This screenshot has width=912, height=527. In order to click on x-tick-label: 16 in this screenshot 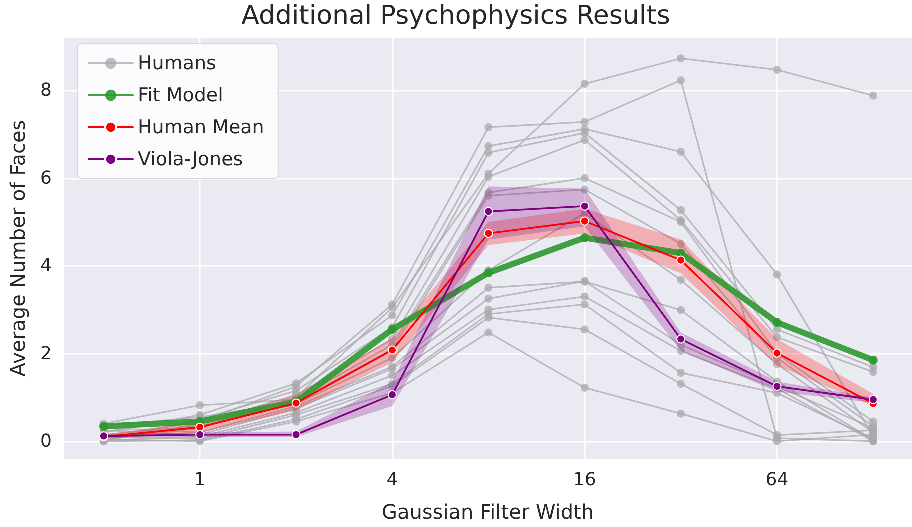, I will do `click(584, 480)`.